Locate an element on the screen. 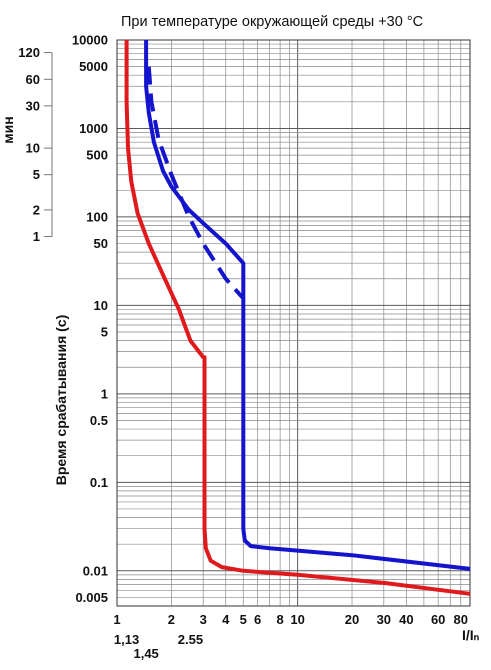 The height and width of the screenshot is (670, 491). x-special-tick-label: 1,13 is located at coordinates (126, 639).